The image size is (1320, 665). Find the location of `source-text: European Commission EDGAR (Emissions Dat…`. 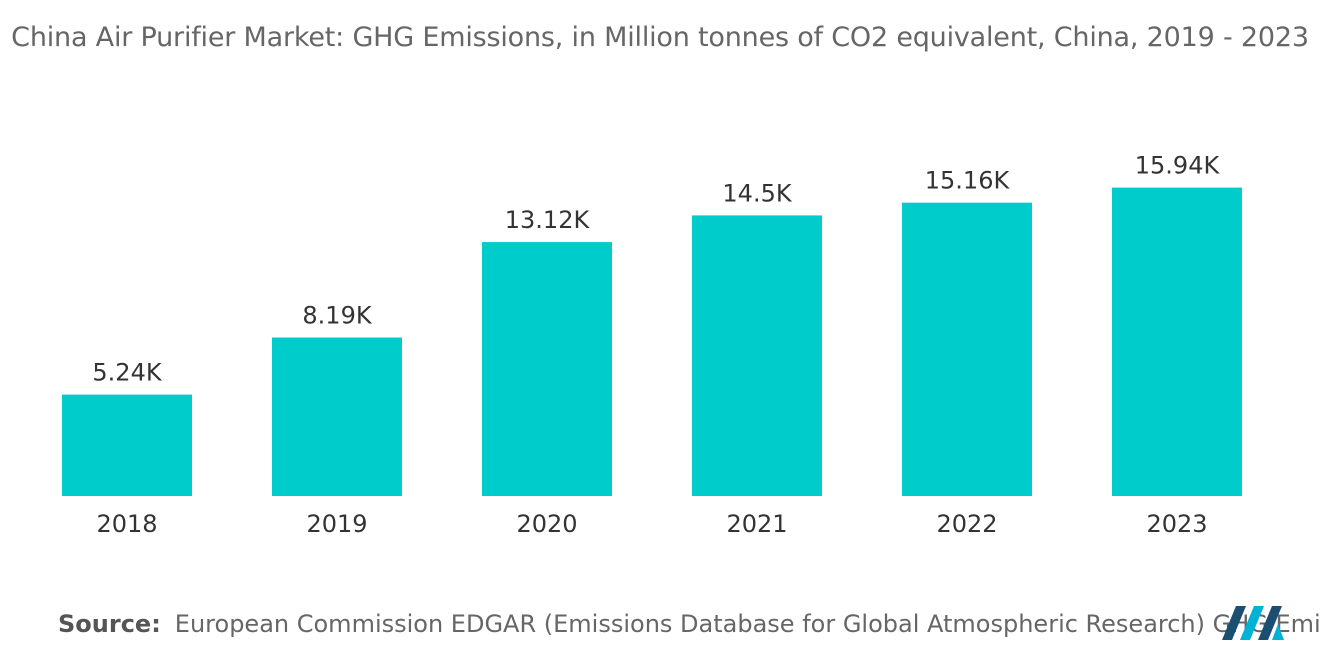

source-text: European Commission EDGAR (Emissions Dat… is located at coordinates (747, 624).